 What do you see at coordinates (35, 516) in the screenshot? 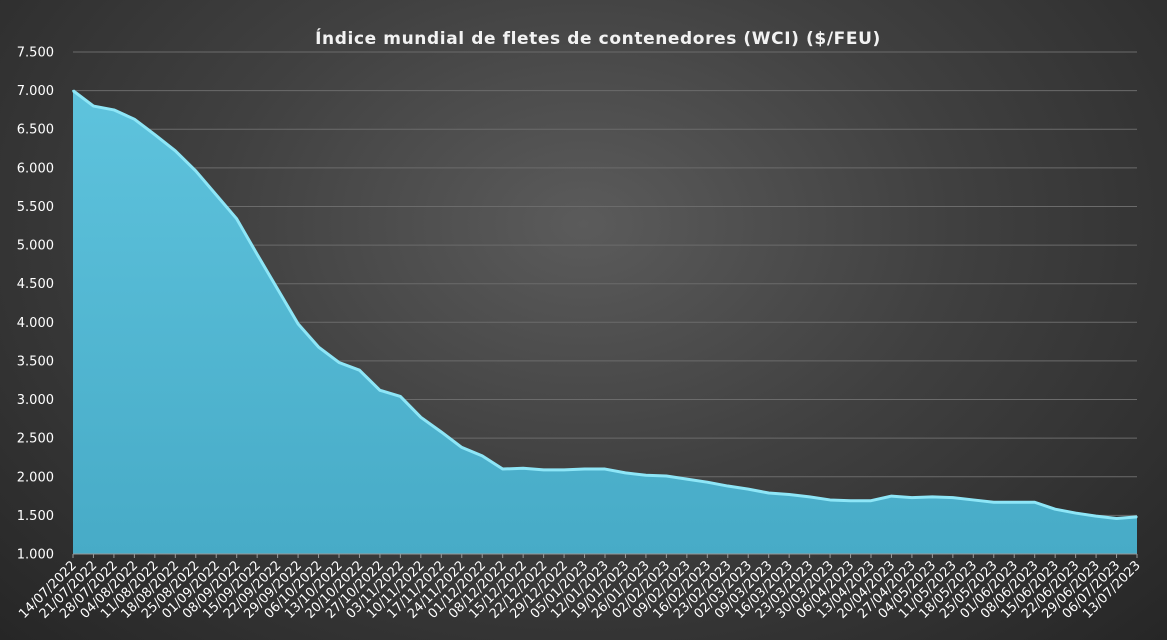
I see `y-tick-label: 1.500` at bounding box center [35, 516].